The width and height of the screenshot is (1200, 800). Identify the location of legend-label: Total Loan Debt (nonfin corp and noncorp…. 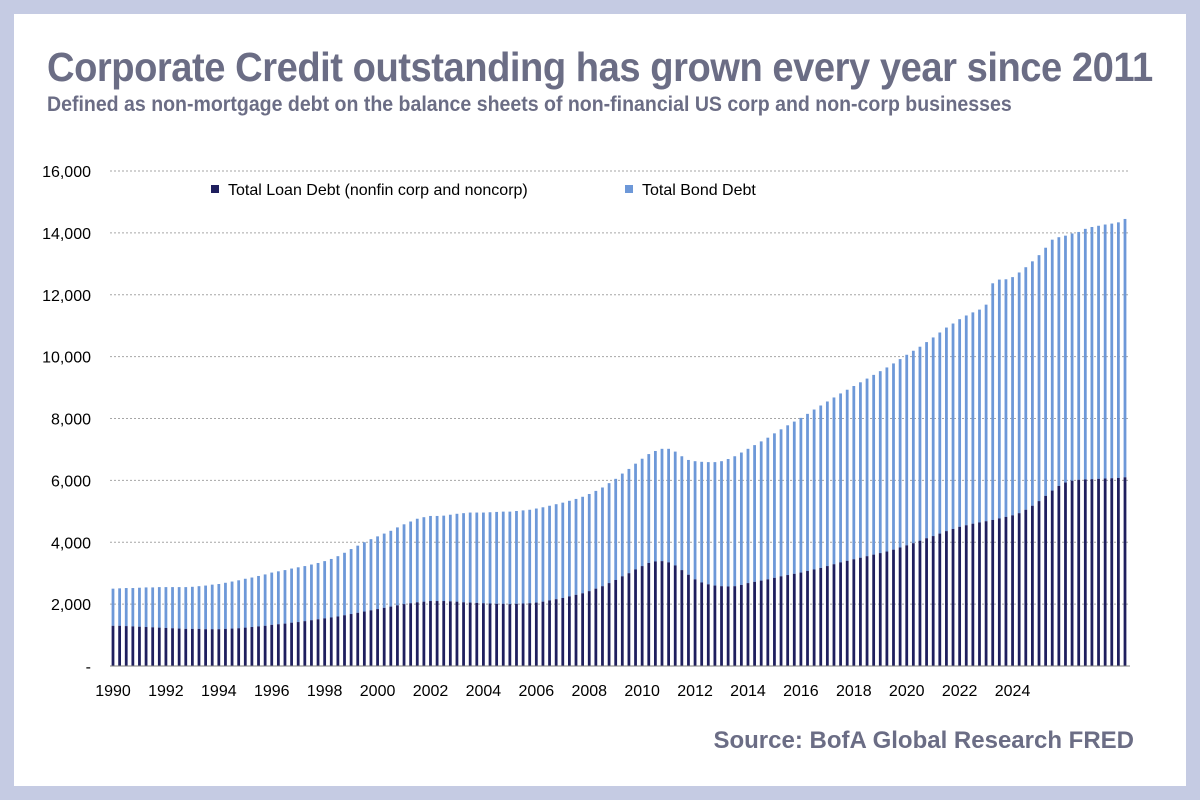
(378, 190).